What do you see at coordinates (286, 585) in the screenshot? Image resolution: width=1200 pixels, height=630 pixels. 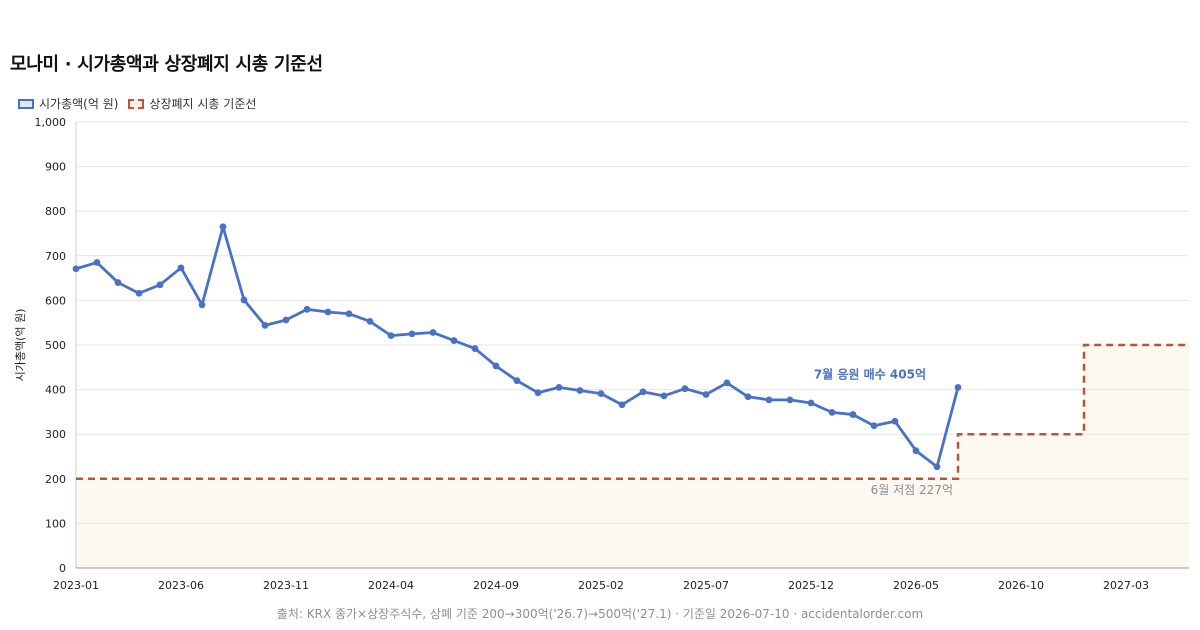 I see `x-tick-label: 2023-11` at bounding box center [286, 585].